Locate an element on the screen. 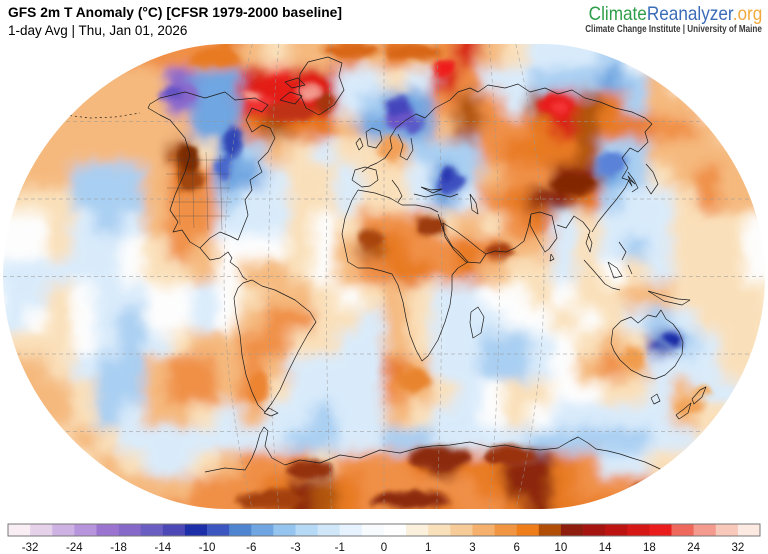  svg-text: -24 is located at coordinates (74, 548).